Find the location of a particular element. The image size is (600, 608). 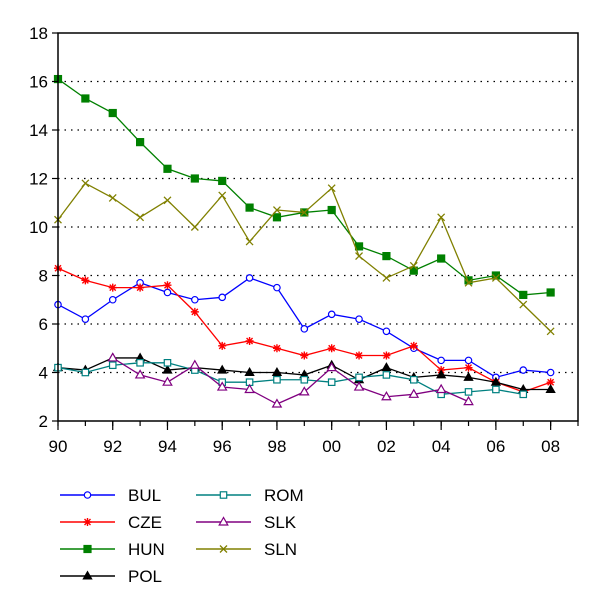

legend-label: ROM is located at coordinates (284, 495).